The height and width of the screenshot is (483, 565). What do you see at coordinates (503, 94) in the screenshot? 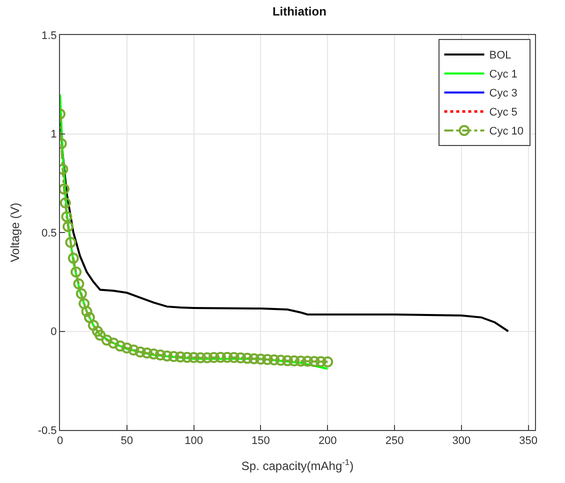
I see `legend-label: Cyc 3` at bounding box center [503, 94].